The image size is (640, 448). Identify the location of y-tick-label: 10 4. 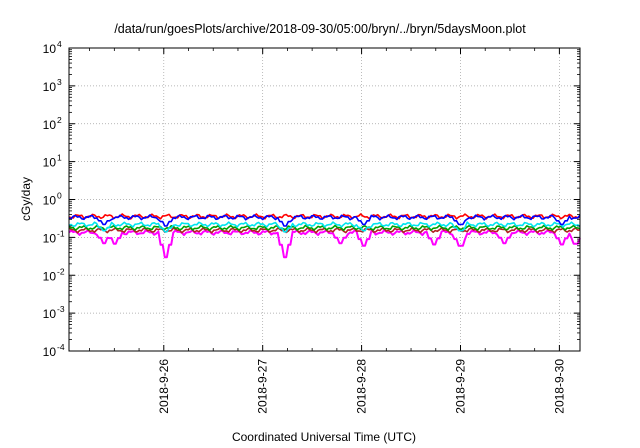
(52, 47).